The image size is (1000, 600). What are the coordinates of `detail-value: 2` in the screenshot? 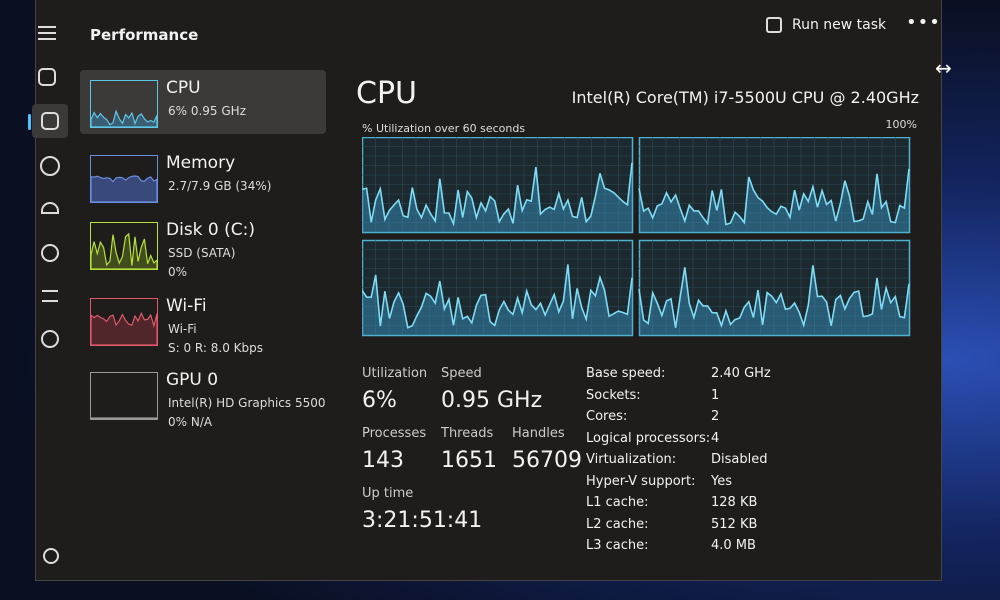 It's located at (715, 416).